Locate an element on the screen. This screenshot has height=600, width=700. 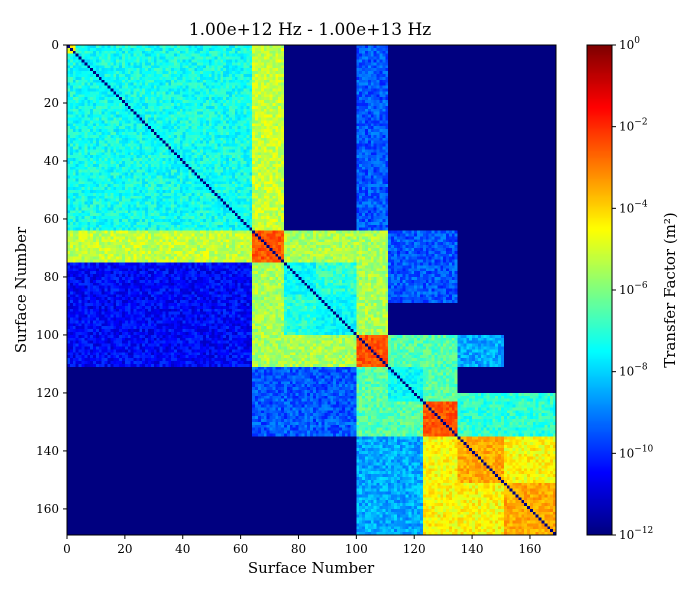
colorbar-ticks: 10⁻¹² 10⁻¹⁰ 10⁻⁸ 10⁻⁶ 10⁻⁴ 10⁻² 10⁰ is located at coordinates (633, 289).